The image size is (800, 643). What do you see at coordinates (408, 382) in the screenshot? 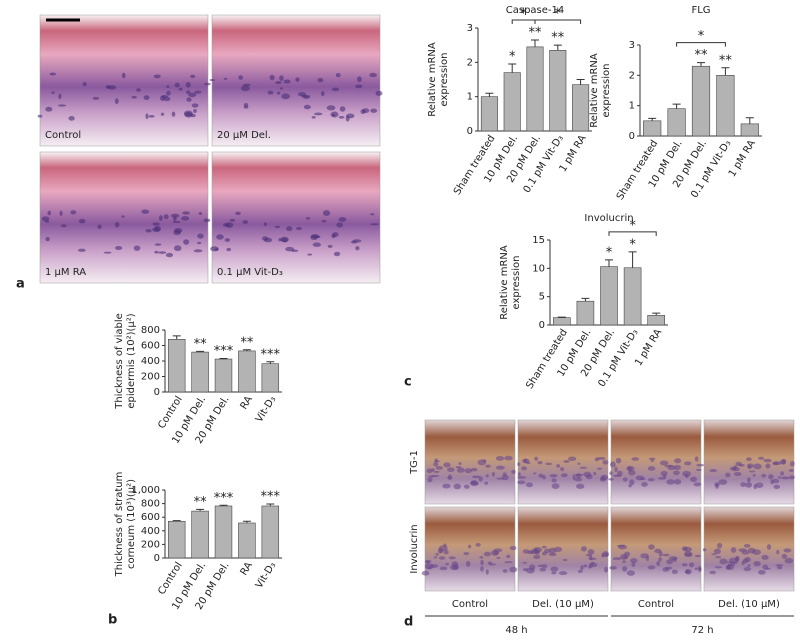
I see `panel-letter: c` at bounding box center [408, 382].